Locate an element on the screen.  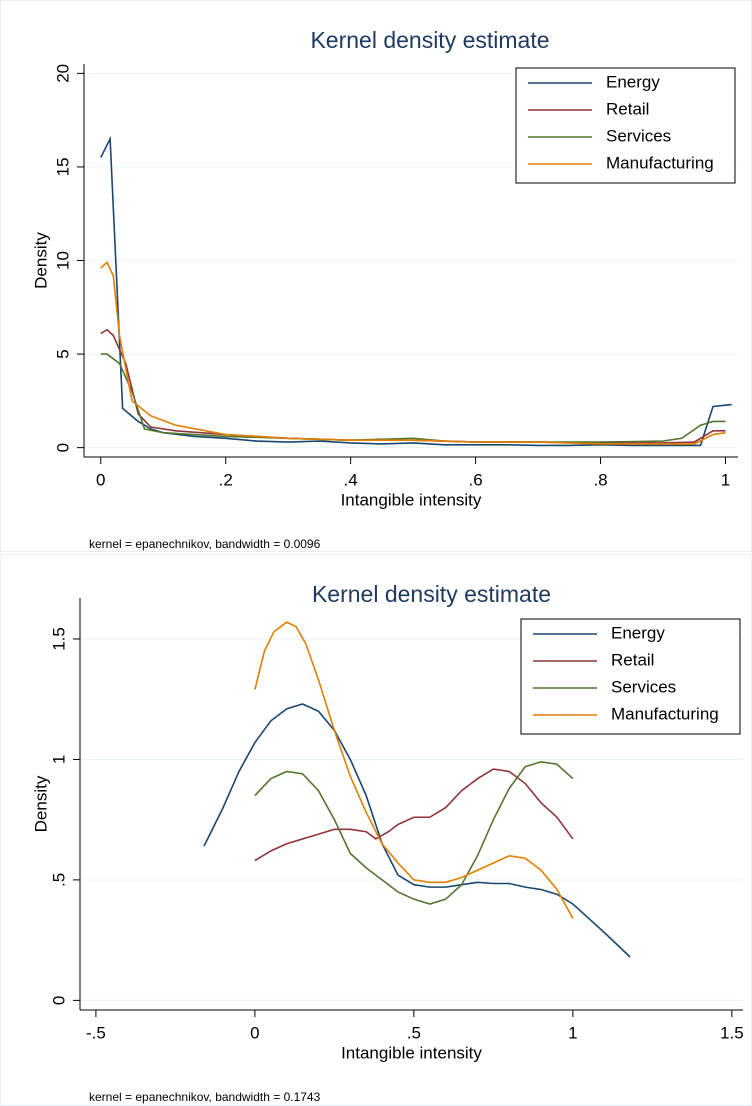
y-tick-label: 10 is located at coordinates (62, 260).